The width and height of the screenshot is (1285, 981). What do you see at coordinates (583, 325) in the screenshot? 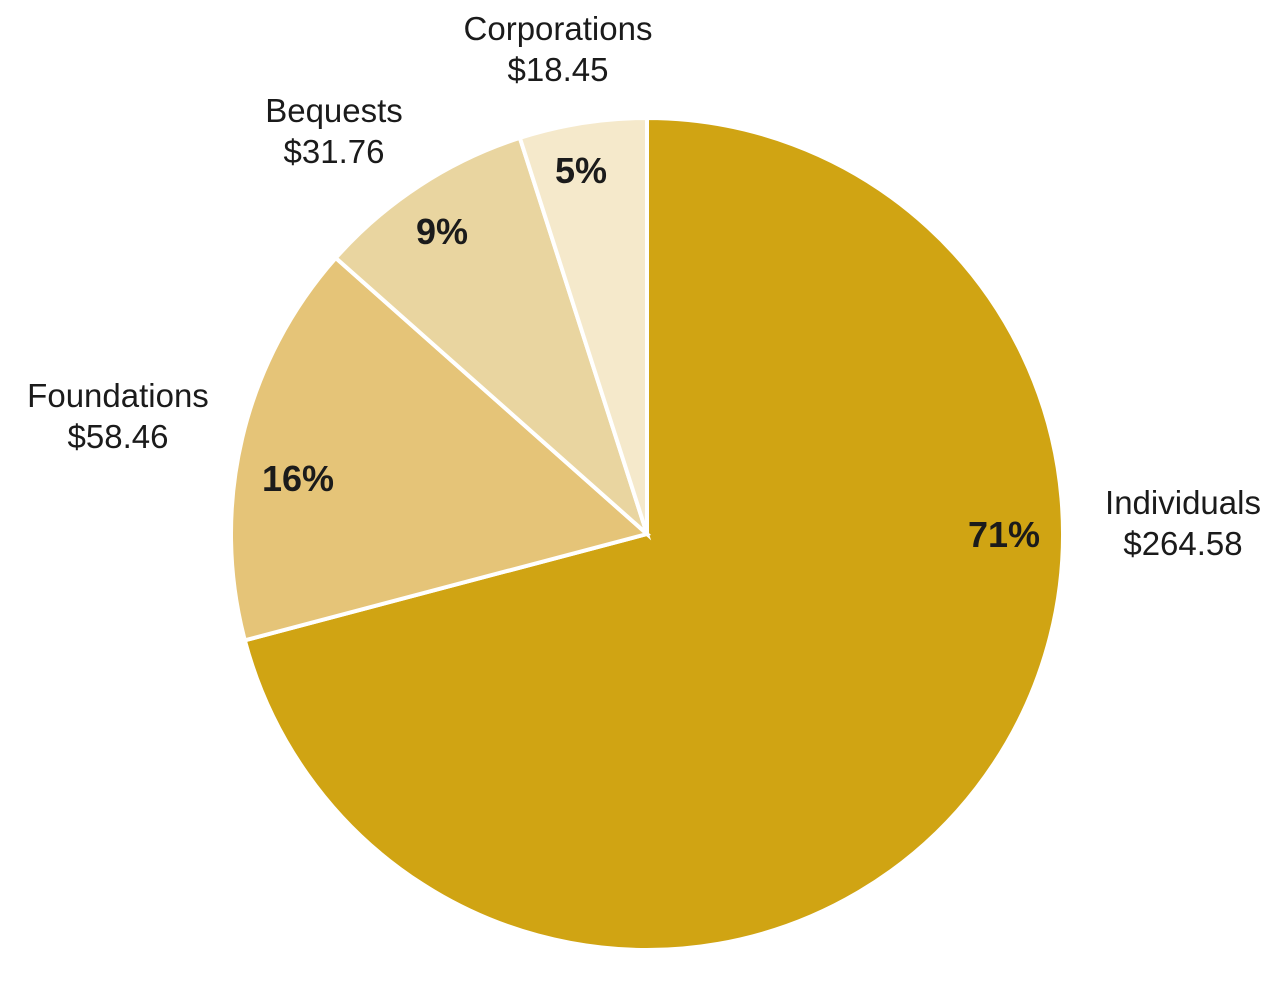
I see `pie-slice-corporations` at bounding box center [583, 325].